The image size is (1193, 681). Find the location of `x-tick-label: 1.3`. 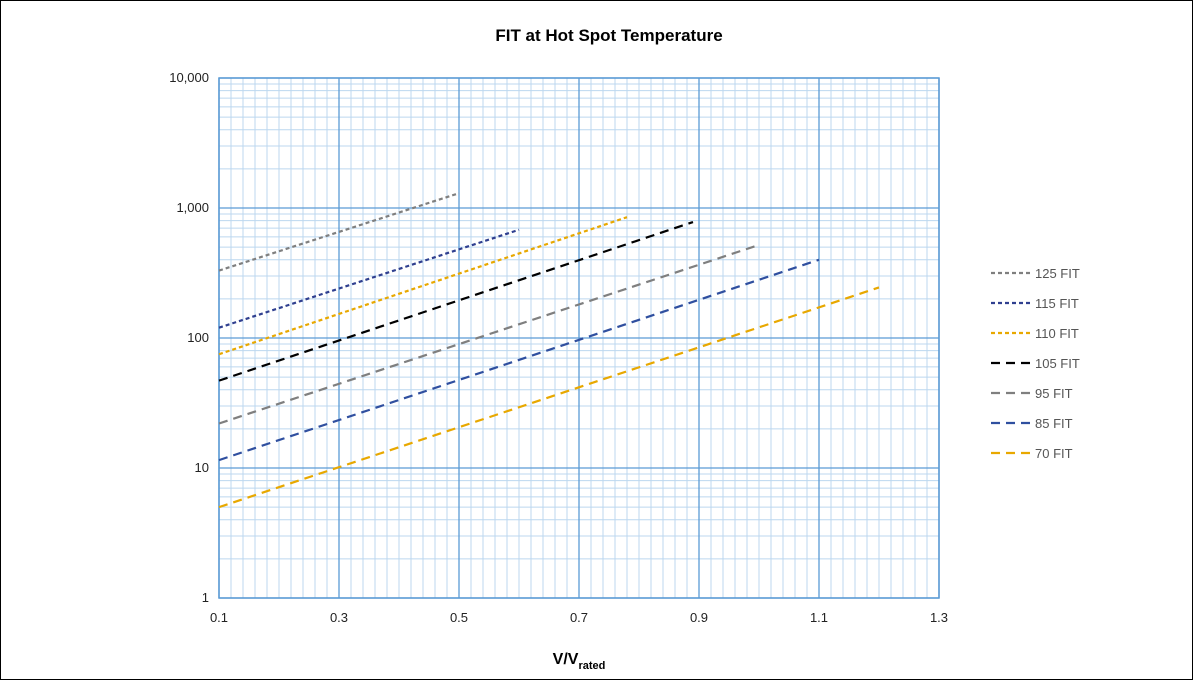

x-tick-label: 1.3 is located at coordinates (939, 617).